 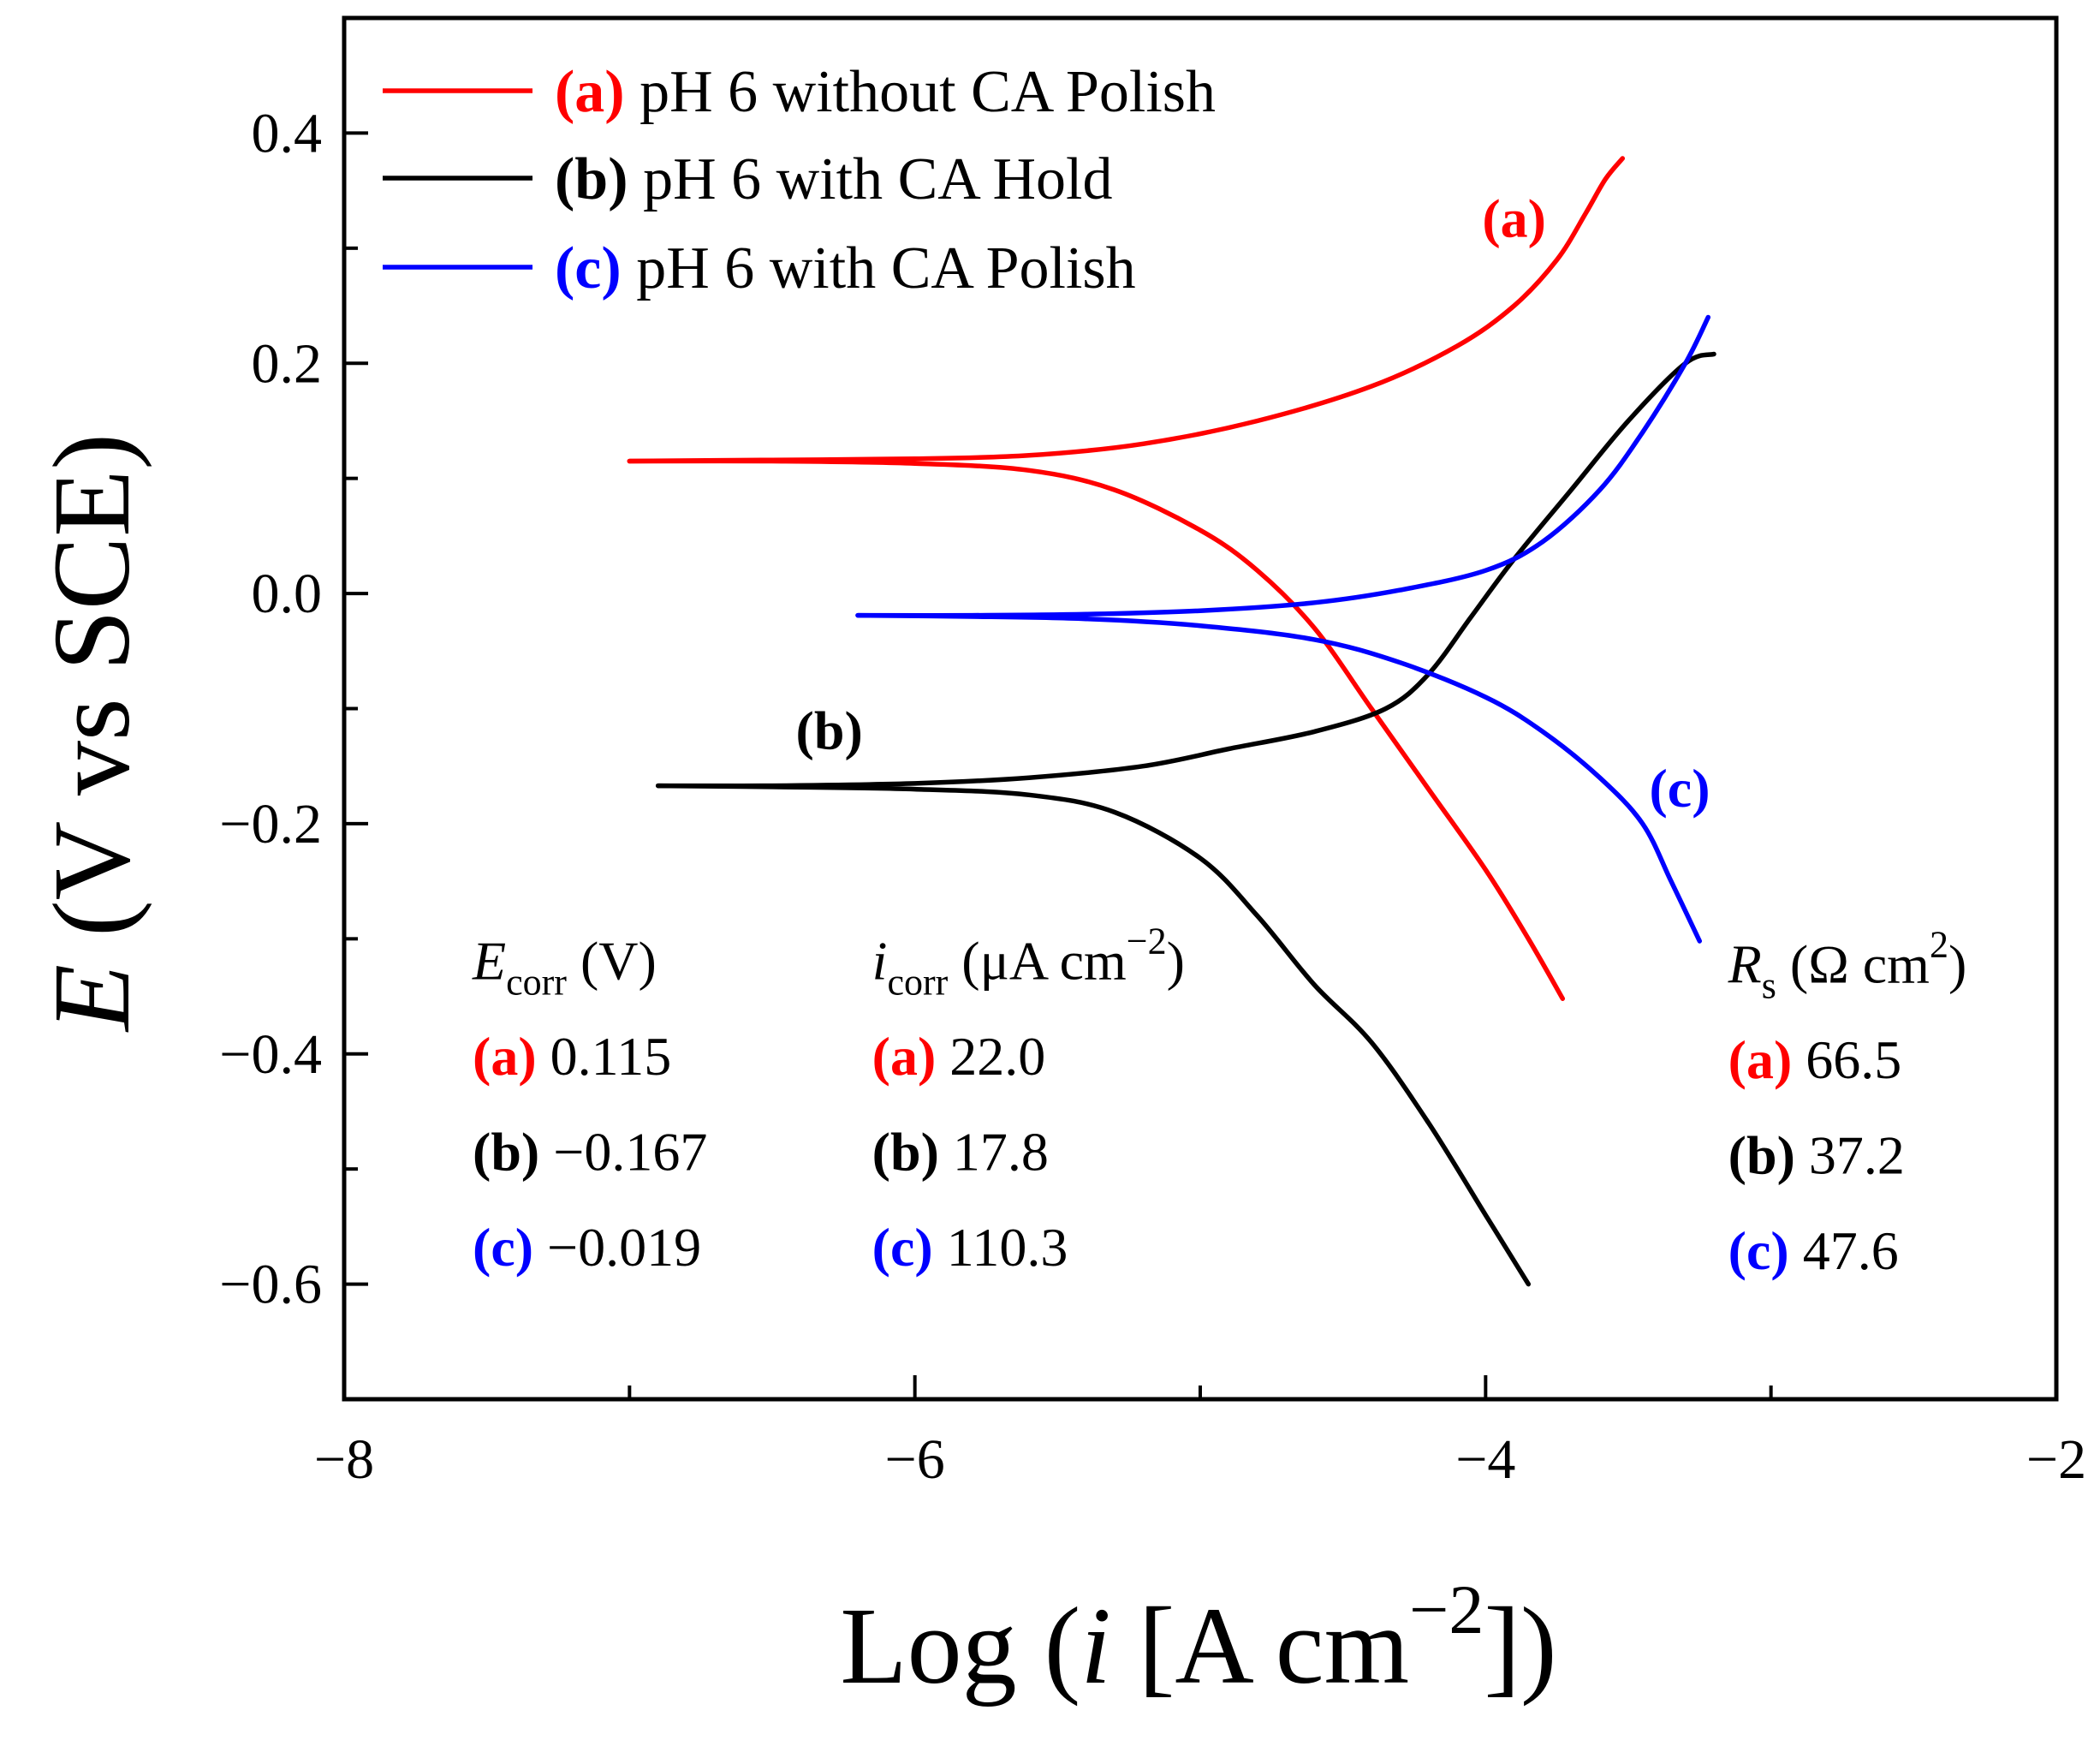 I want to click on table-row-value: −0.167, so click(x=623, y=1152).